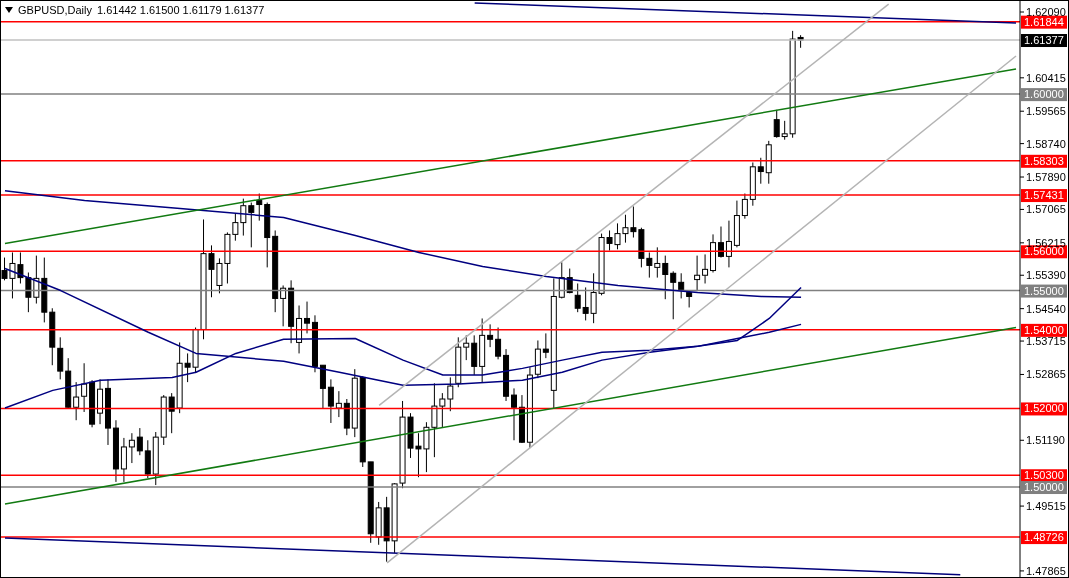  What do you see at coordinates (1046, 77) in the screenshot?
I see `y-tick-label: 1.60415` at bounding box center [1046, 77].